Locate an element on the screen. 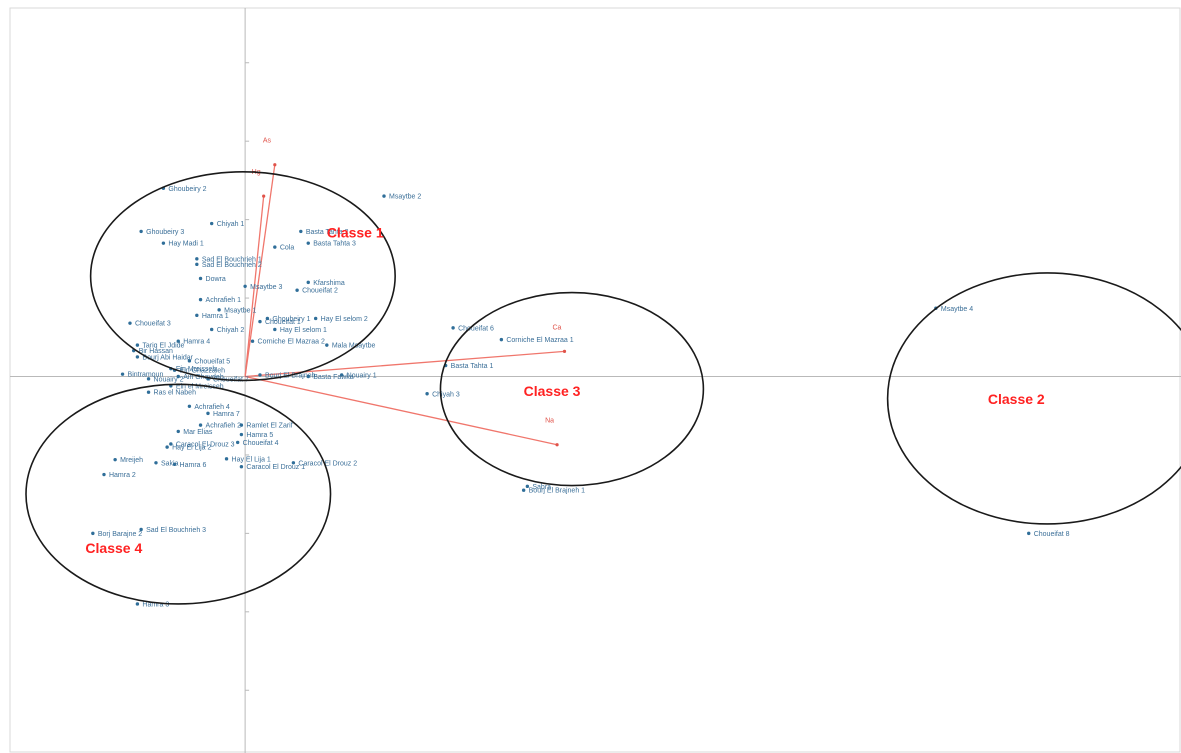 The height and width of the screenshot is (753, 1181). point-label-msaytbe-3: Msaytbe 3 is located at coordinates (266, 287).